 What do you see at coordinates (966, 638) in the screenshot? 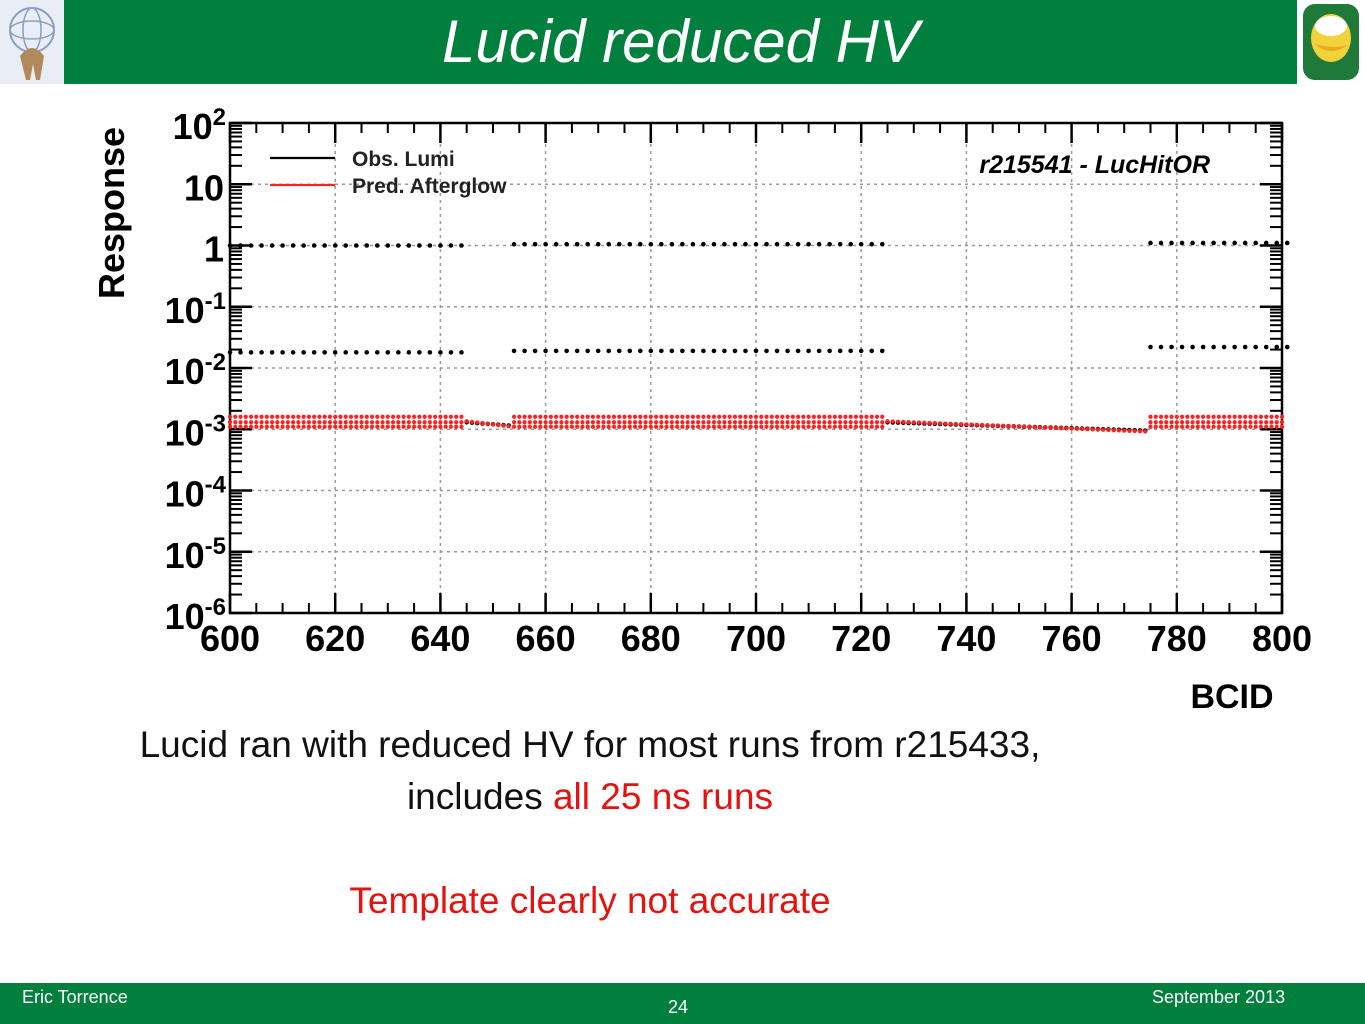
I see `x-tick-label: 740` at bounding box center [966, 638].